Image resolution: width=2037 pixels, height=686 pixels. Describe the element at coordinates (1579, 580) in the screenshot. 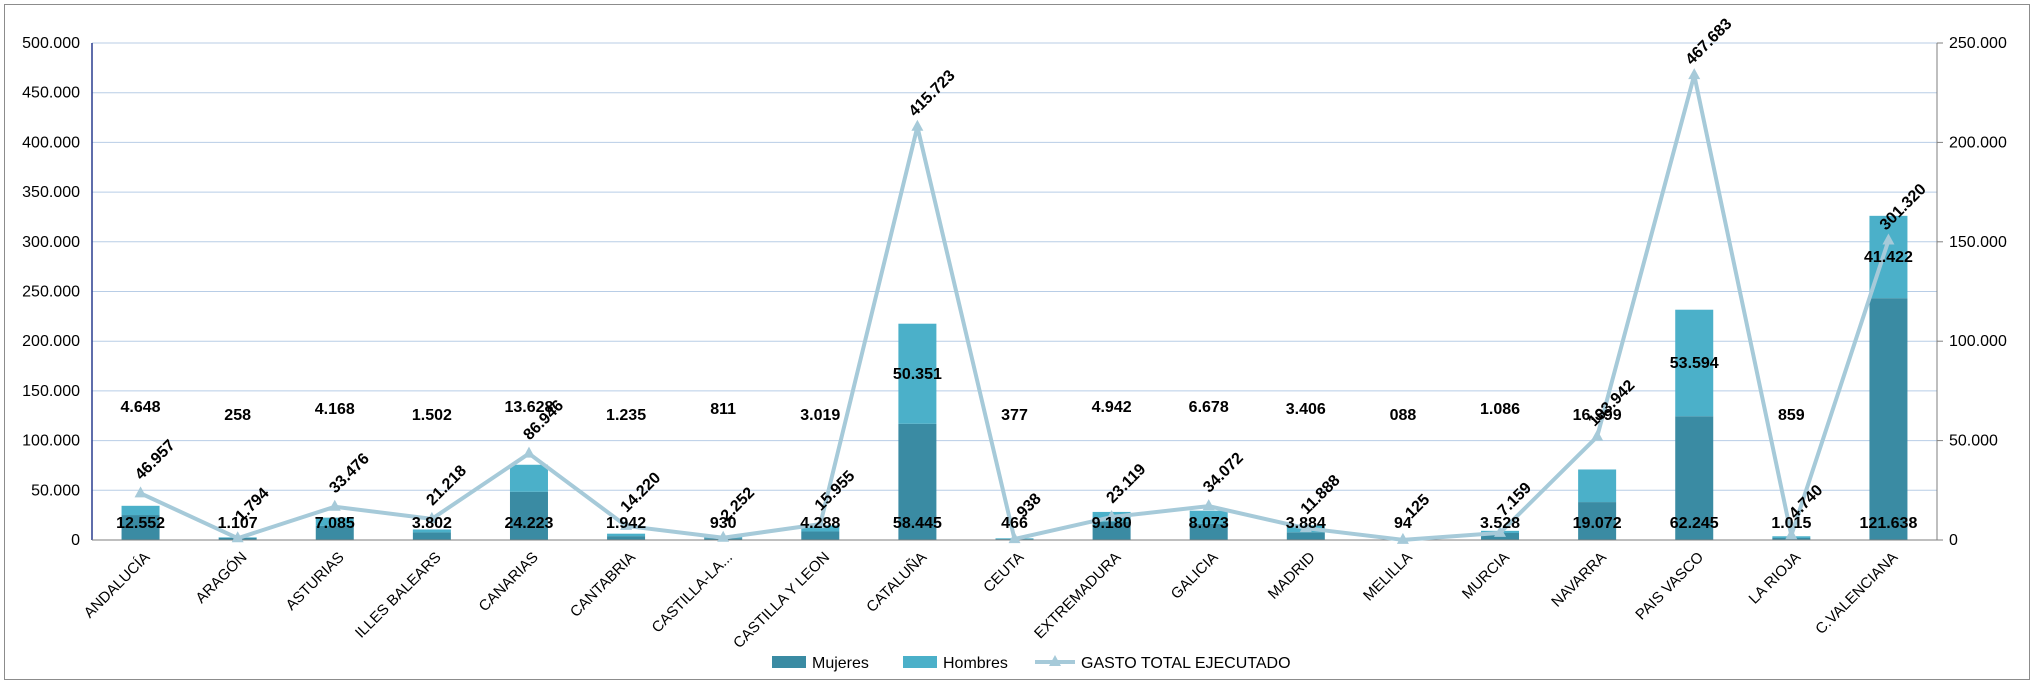

I see `category-label: NAVARRA` at that location.